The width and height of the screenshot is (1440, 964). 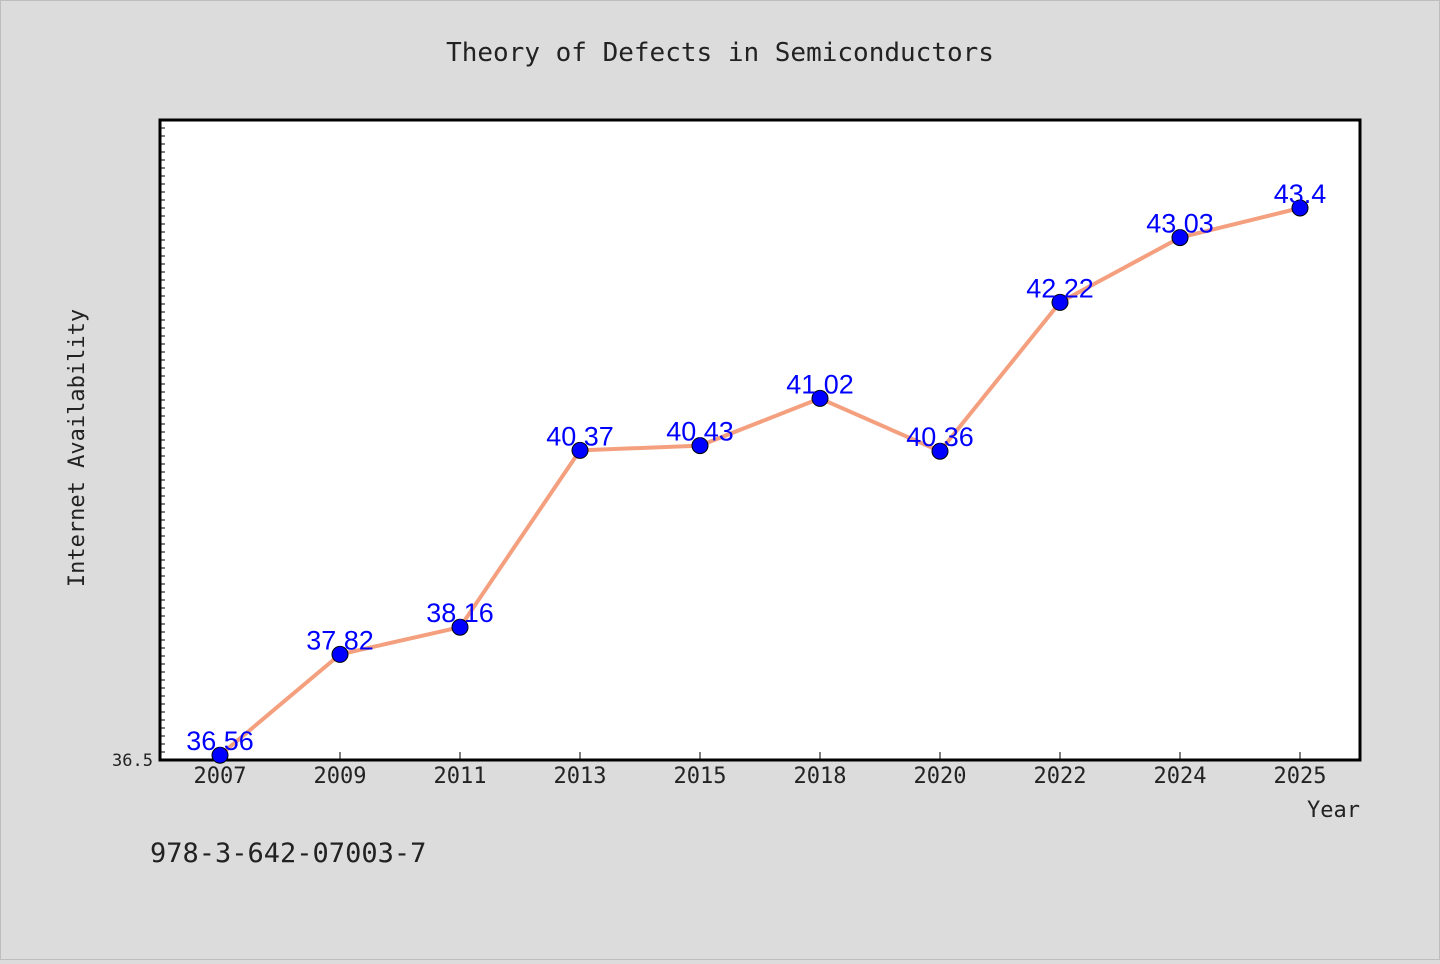 I want to click on x-tick-label: 2007, so click(x=220, y=776).